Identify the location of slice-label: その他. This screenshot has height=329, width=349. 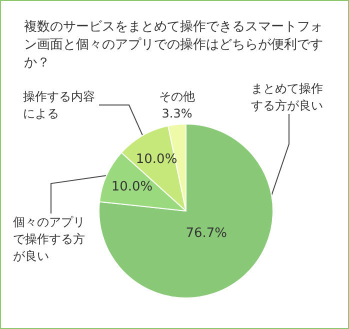
(177, 97).